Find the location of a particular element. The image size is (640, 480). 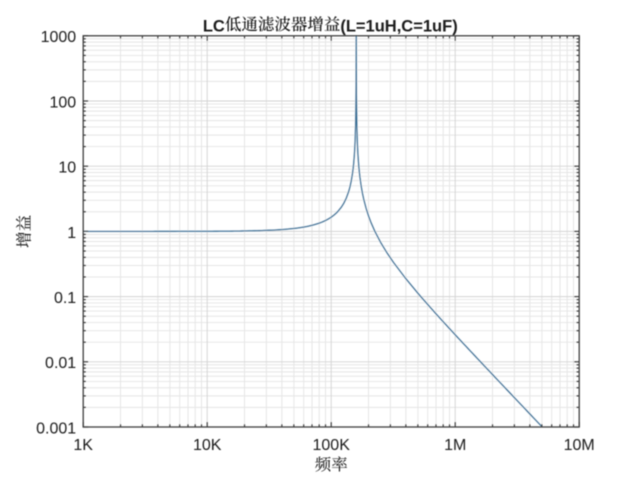

svg-text: 10 is located at coordinates (67, 168).